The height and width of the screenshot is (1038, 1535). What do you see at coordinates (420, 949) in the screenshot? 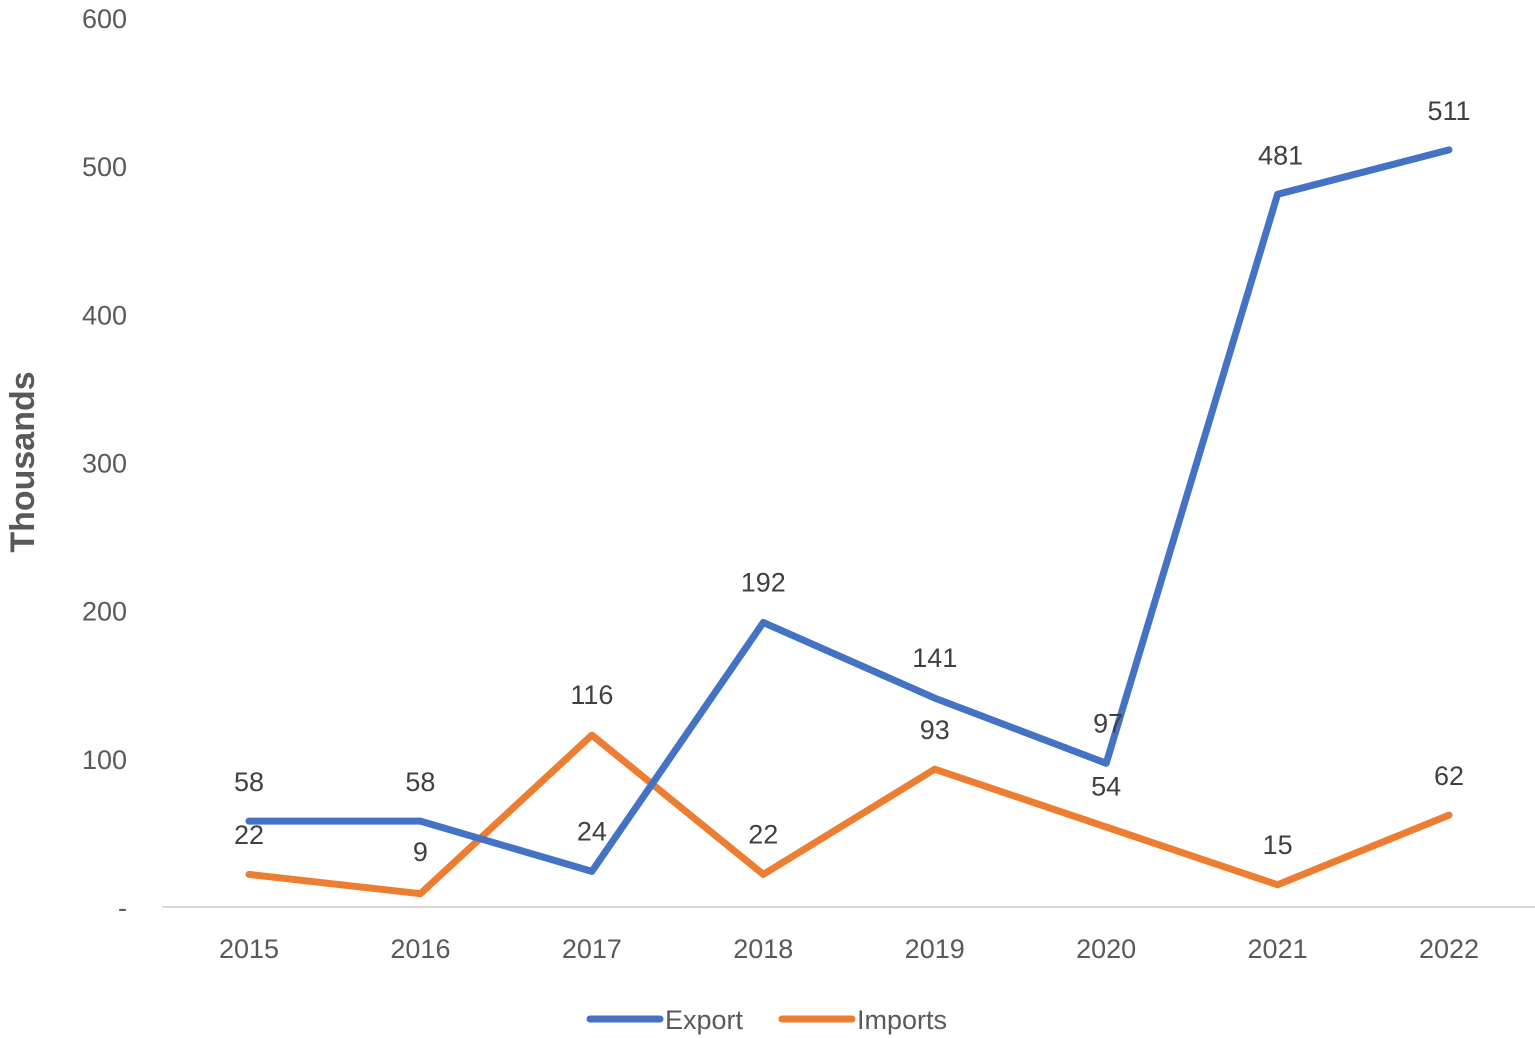
I see `x-tick-label: 2016` at bounding box center [420, 949].